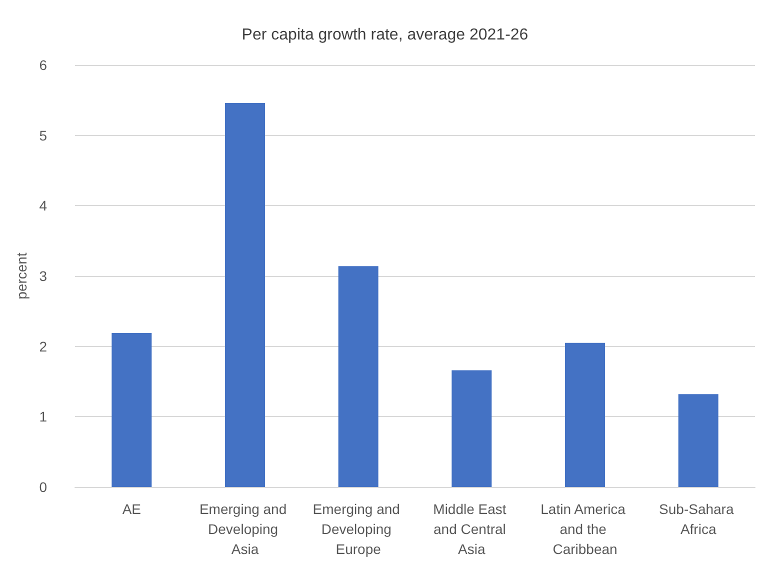 This screenshot has width=770, height=566. What do you see at coordinates (43, 346) in the screenshot?
I see `y-tick-label: 2` at bounding box center [43, 346].